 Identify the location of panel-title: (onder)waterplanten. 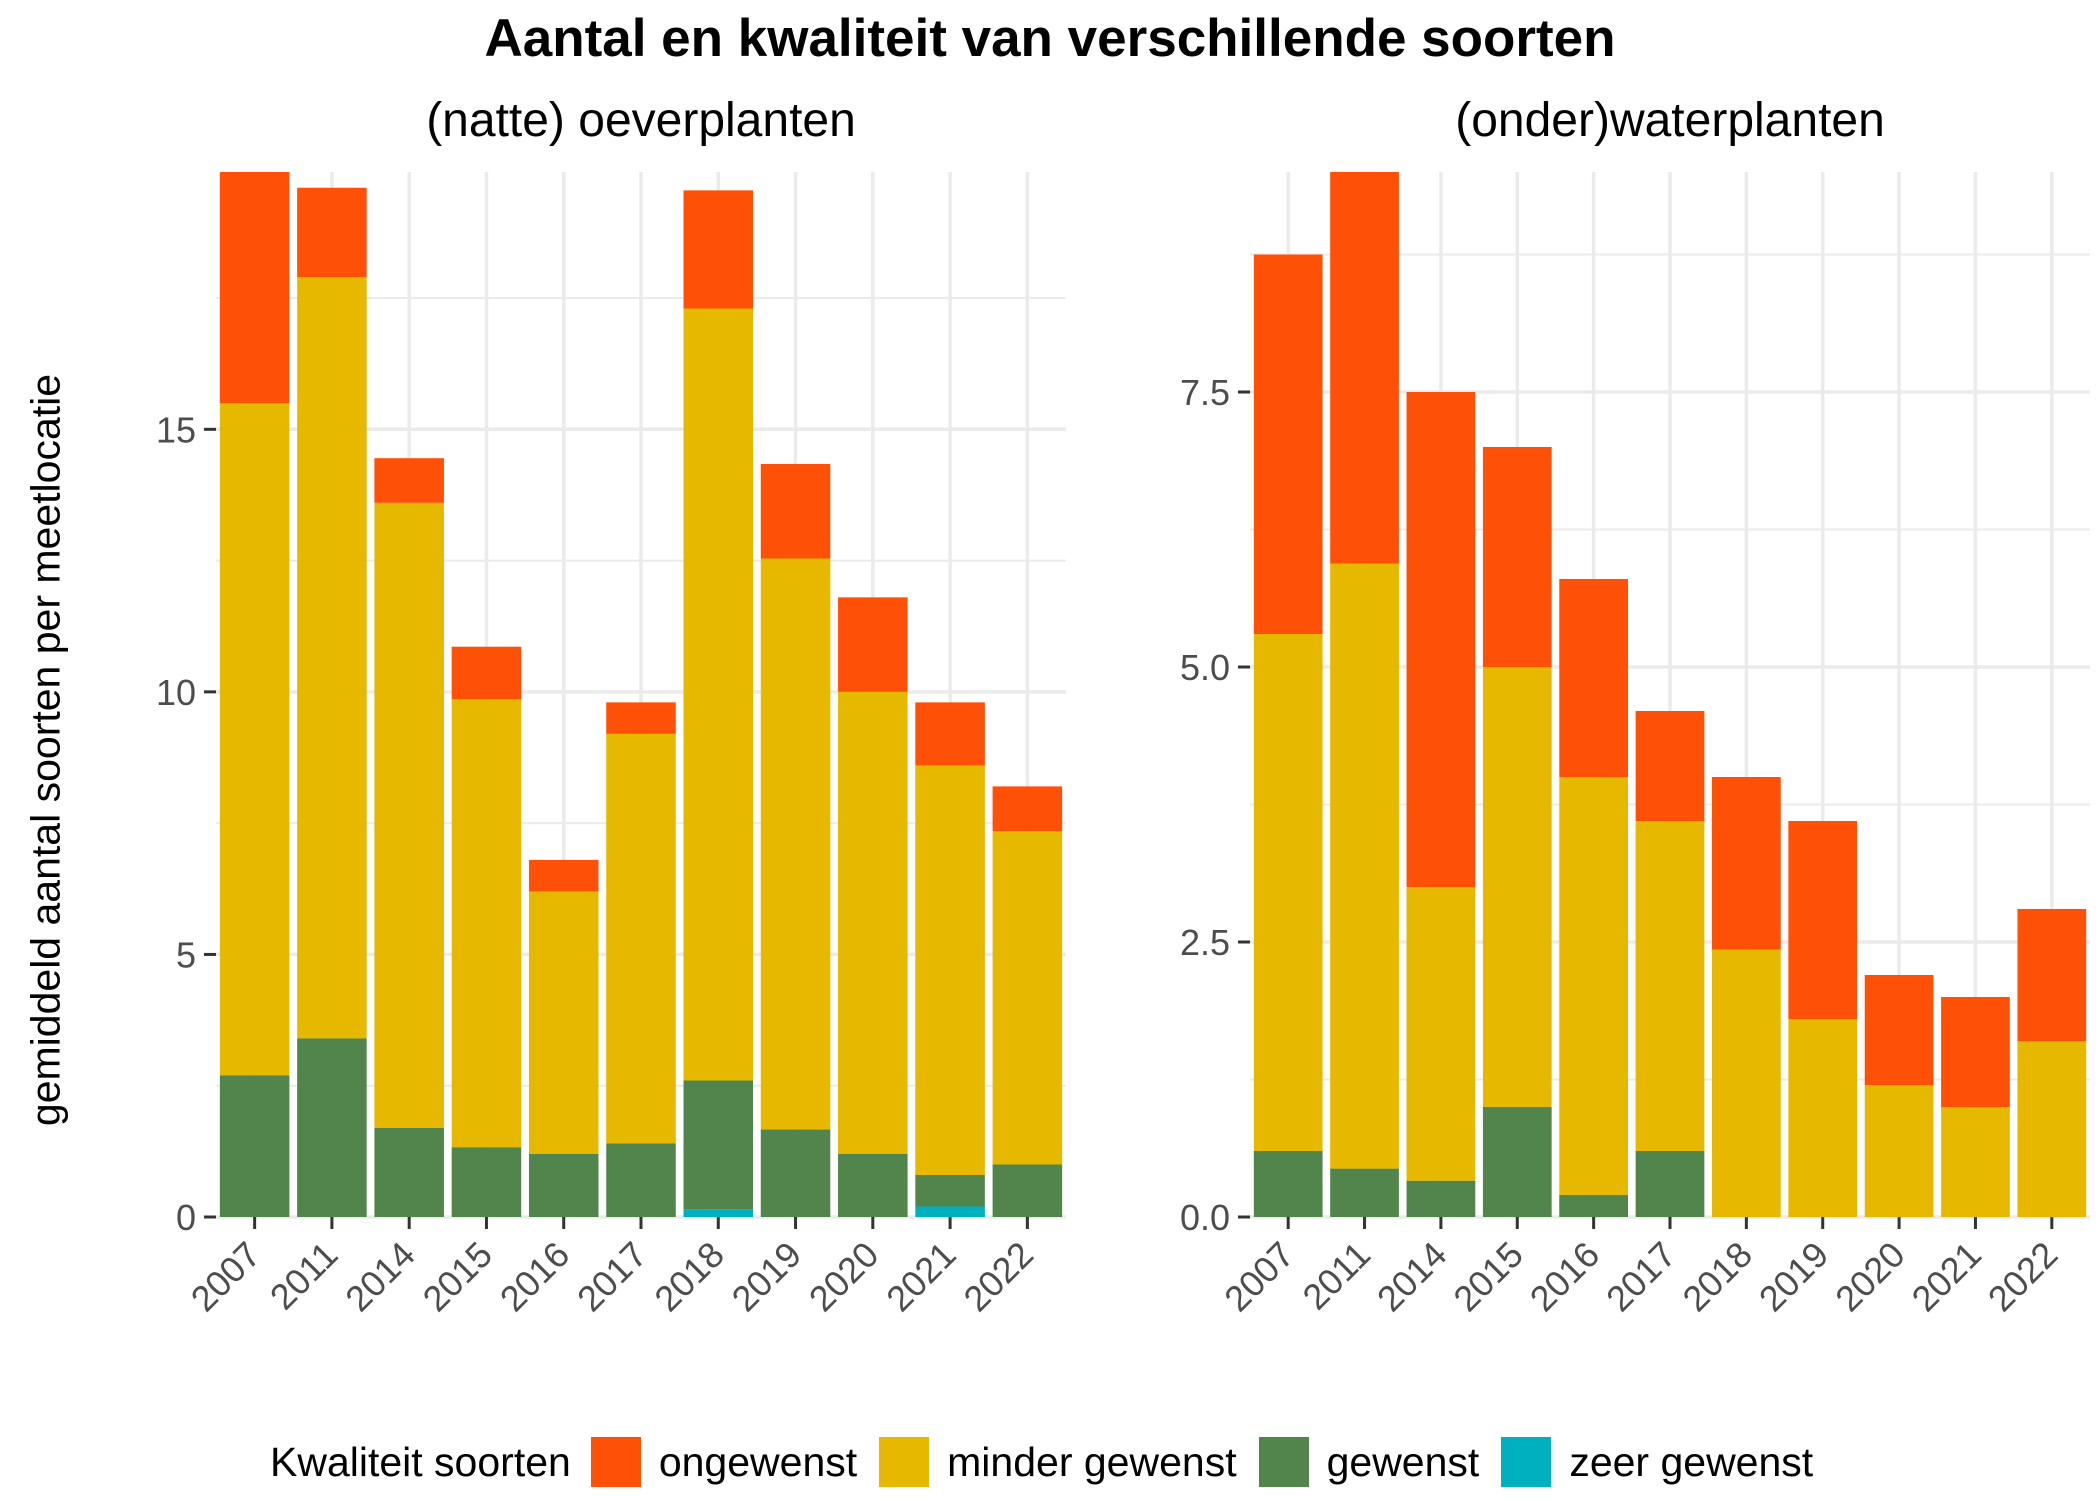
(1670, 120).